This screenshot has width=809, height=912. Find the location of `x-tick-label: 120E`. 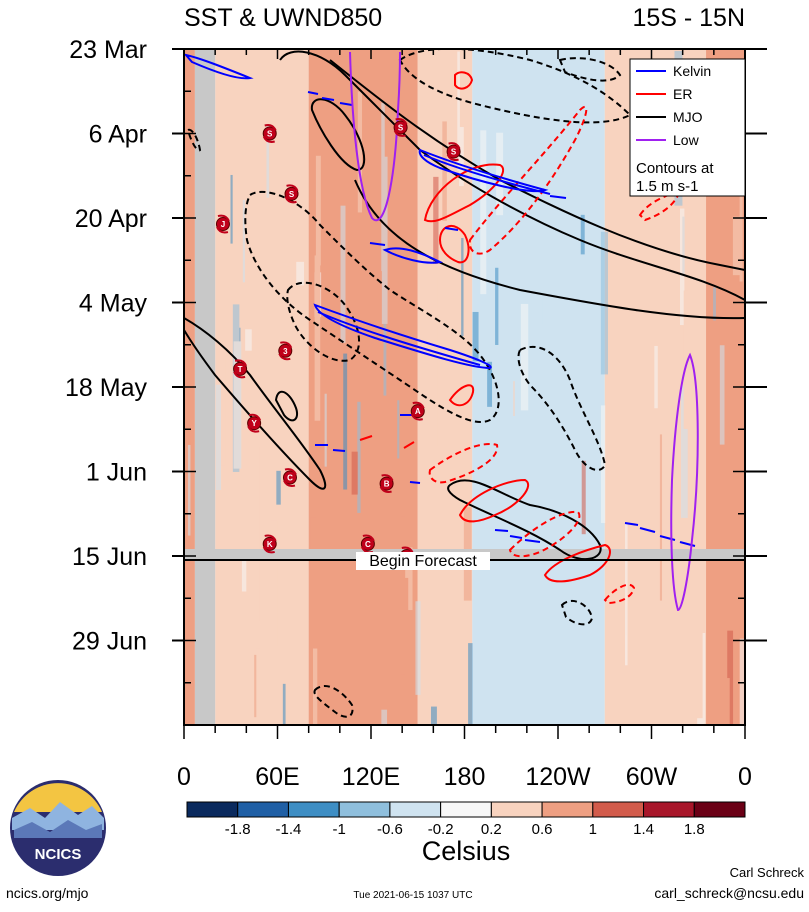

x-tick-label: 120E is located at coordinates (371, 777).